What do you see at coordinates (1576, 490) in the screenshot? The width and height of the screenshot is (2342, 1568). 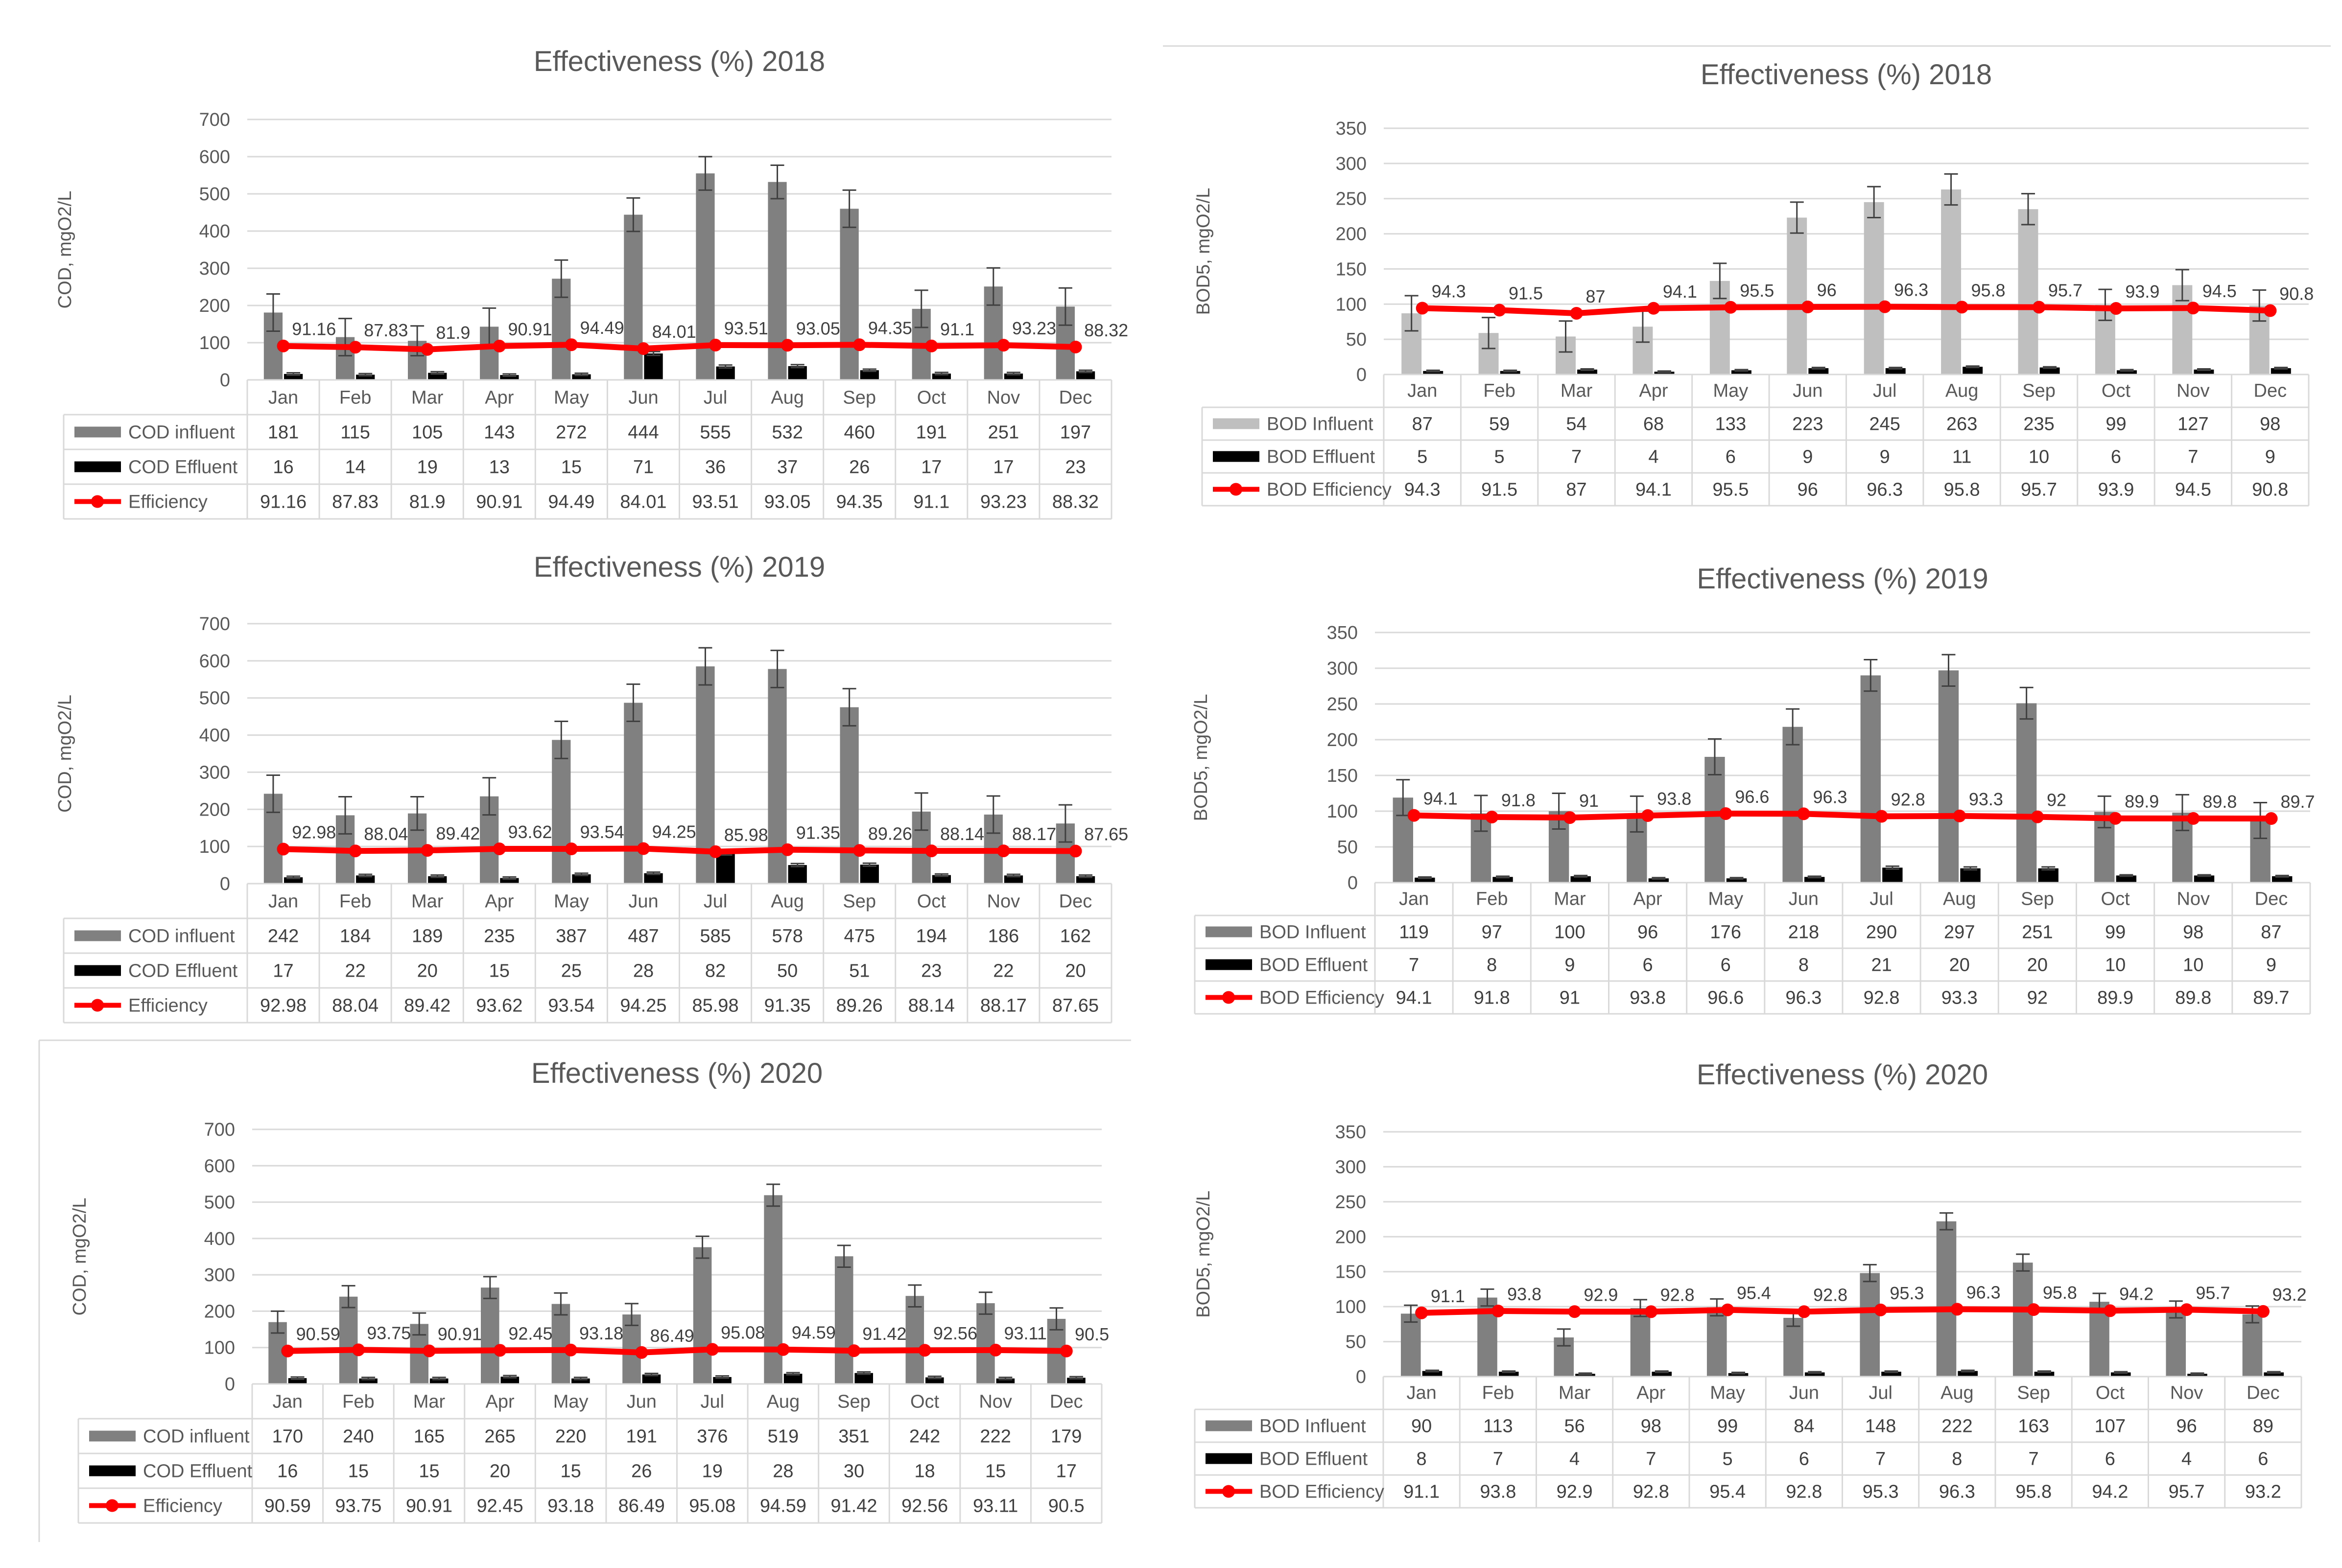 I see `table-cell: 87` at bounding box center [1576, 490].